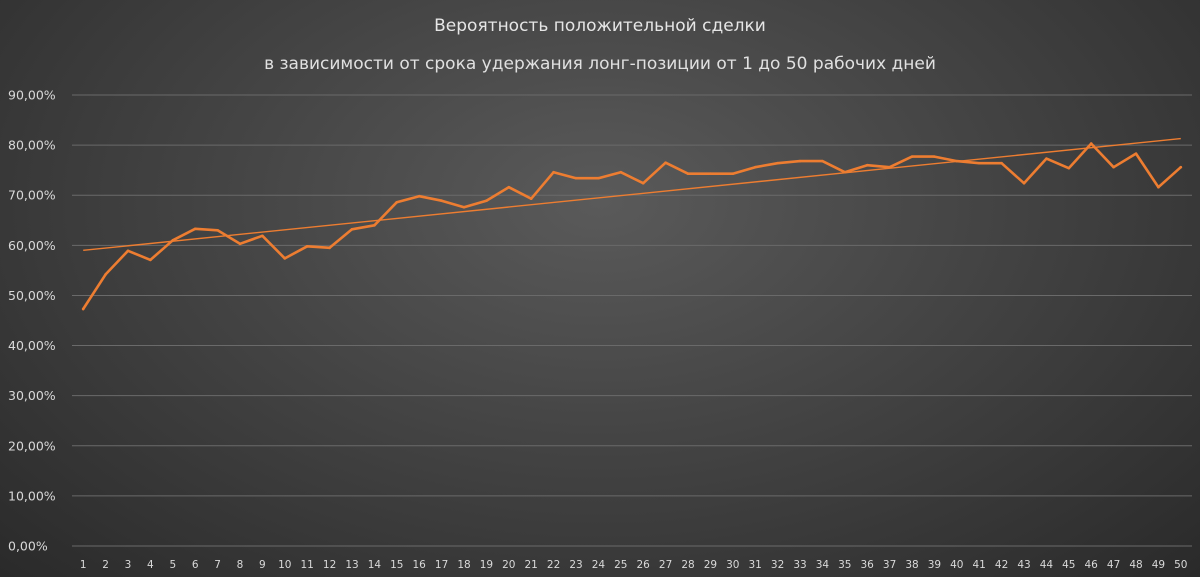 Image resolution: width=1200 pixels, height=577 pixels. What do you see at coordinates (420, 565) in the screenshot?
I see `x-tick-label: 16` at bounding box center [420, 565].